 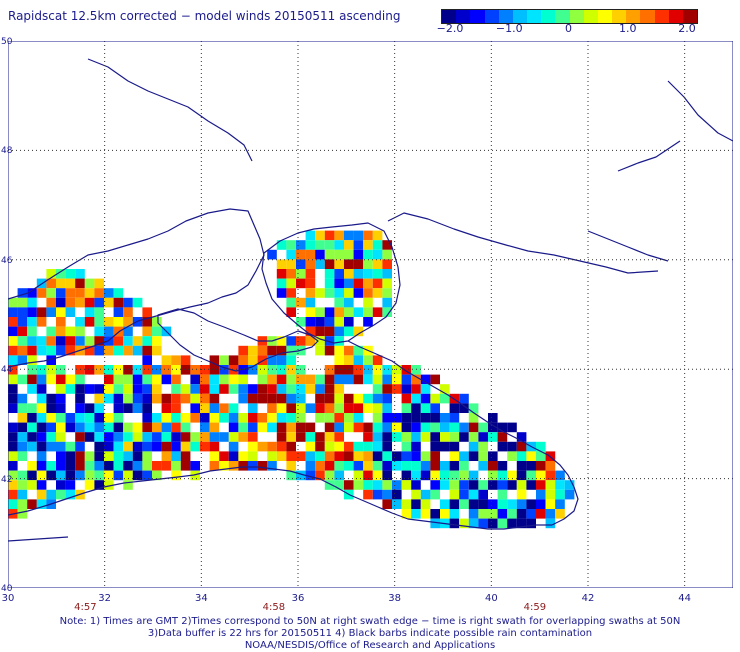 What do you see at coordinates (7, 370) in the screenshot?
I see `latitude-label: 44` at bounding box center [7, 370].